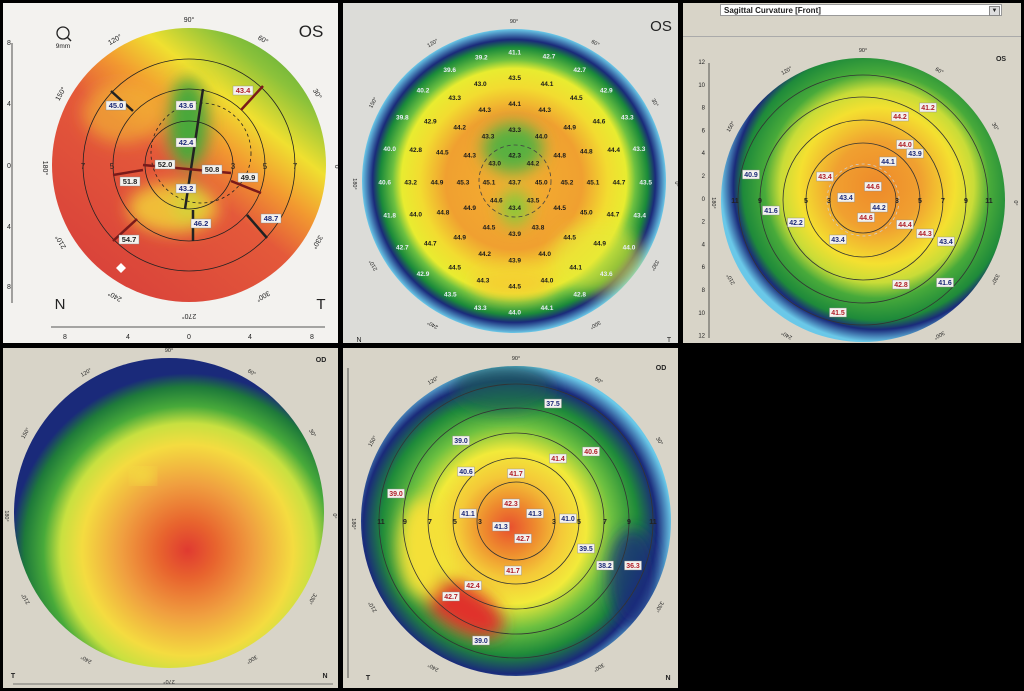 The height and width of the screenshot is (691, 1024). What do you see at coordinates (751, 175) in the screenshot?
I see `curvature-value: 40.9` at bounding box center [751, 175].